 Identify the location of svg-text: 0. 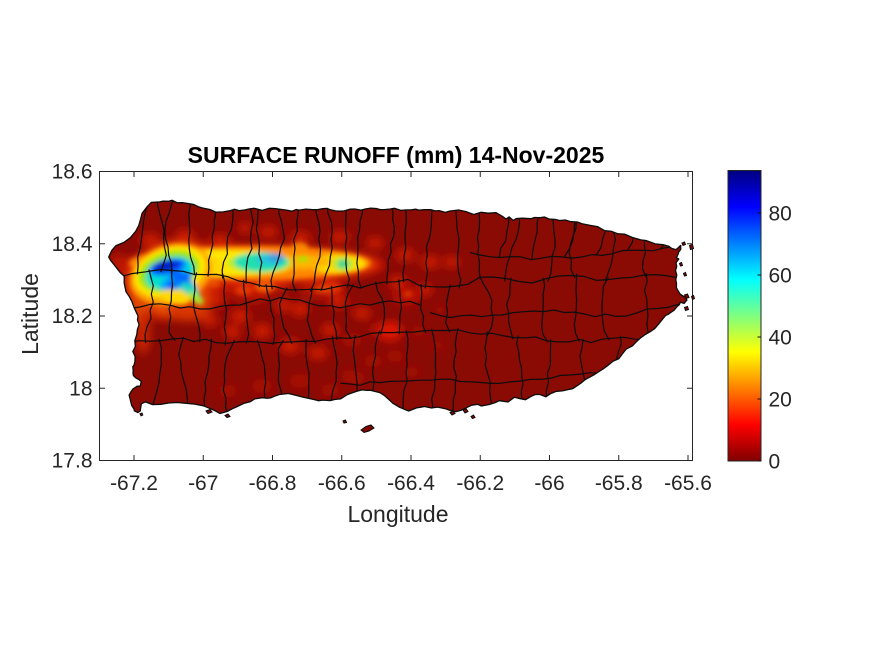
(775, 462).